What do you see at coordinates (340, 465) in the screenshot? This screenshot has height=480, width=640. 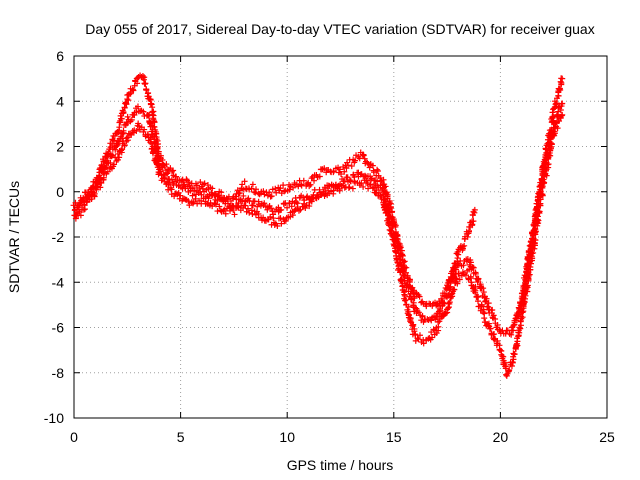 I see `x-axis-label: GPS time / hours` at bounding box center [340, 465].